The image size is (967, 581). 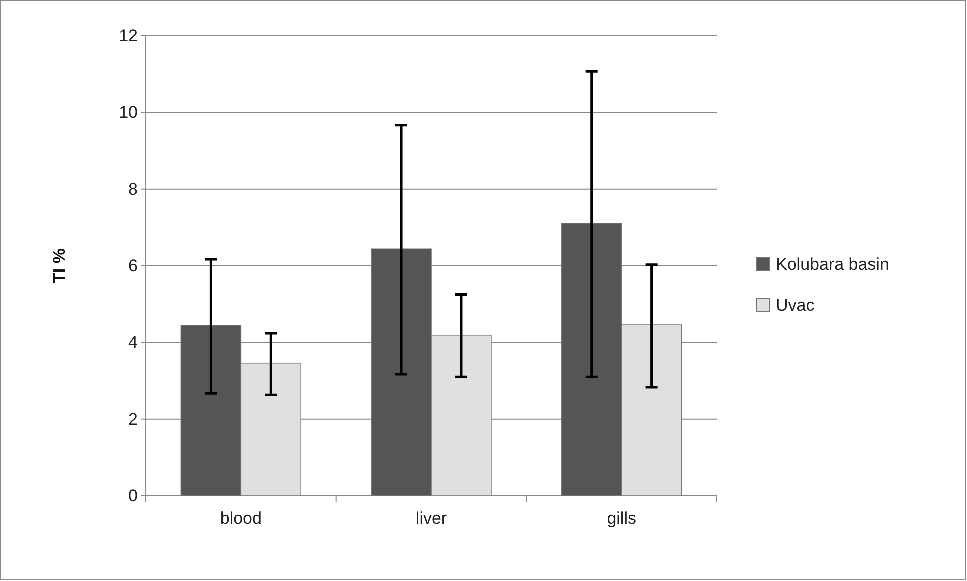 What do you see at coordinates (133, 496) in the screenshot?
I see `y-tick-label: 0` at bounding box center [133, 496].